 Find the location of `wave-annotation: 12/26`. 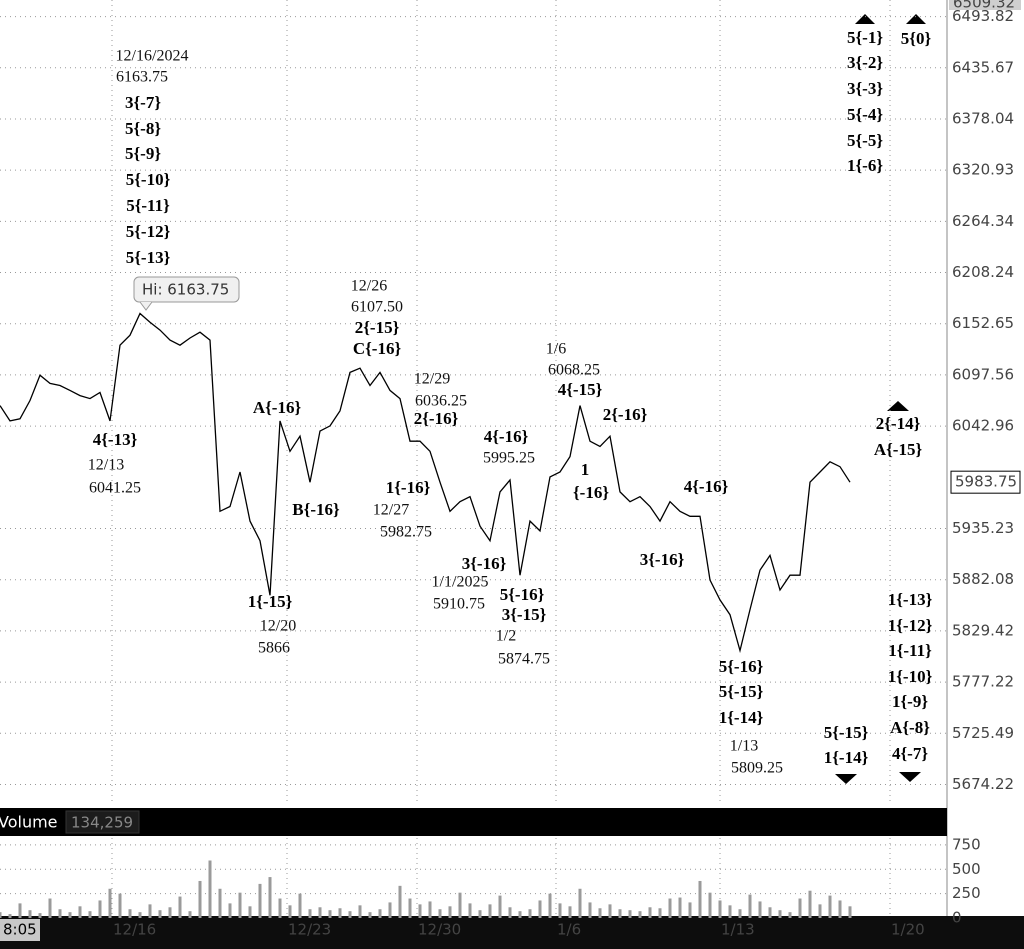

wave-annotation: 12/26 is located at coordinates (369, 286).